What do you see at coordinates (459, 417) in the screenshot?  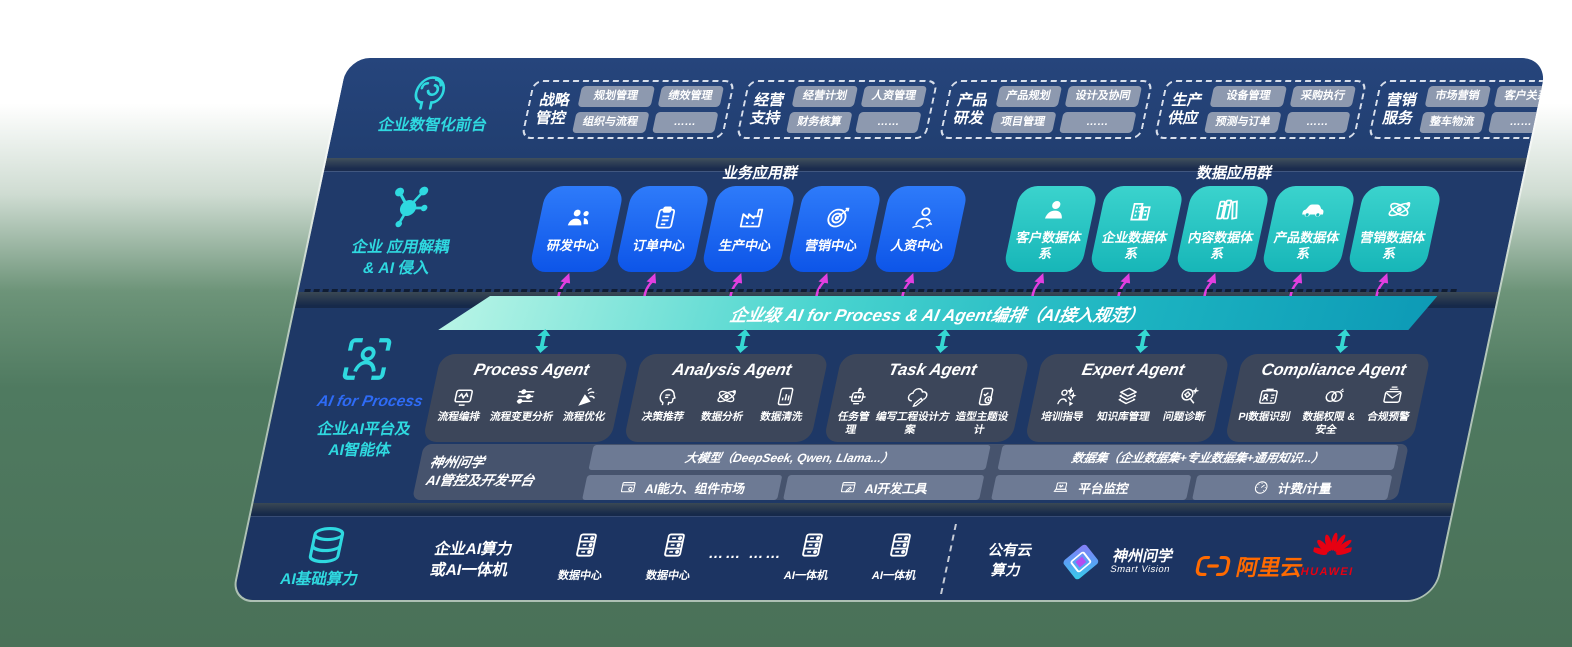 I see `agent-item-label: 流程编排` at bounding box center [459, 417].